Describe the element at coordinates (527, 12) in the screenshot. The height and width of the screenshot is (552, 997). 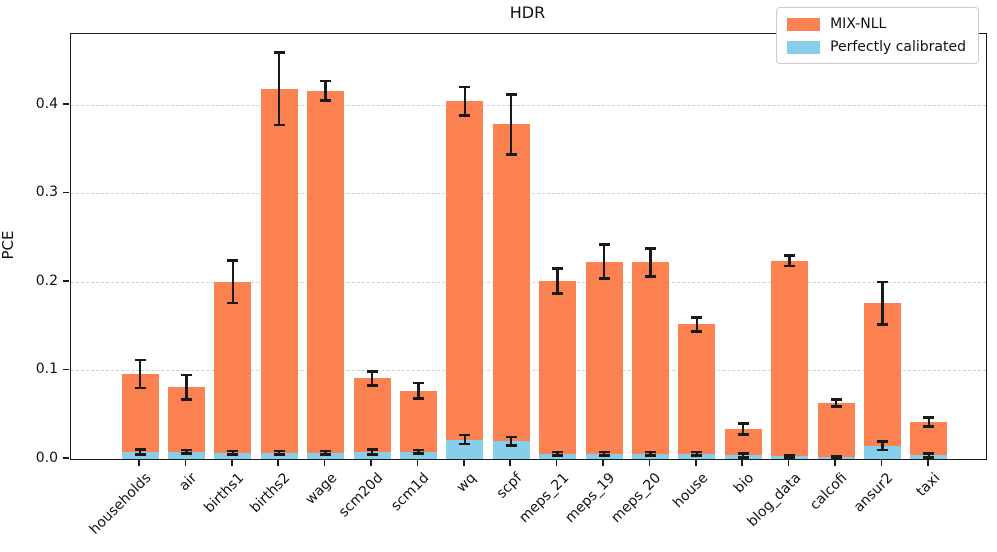
I see `chart-title: HDR` at that location.